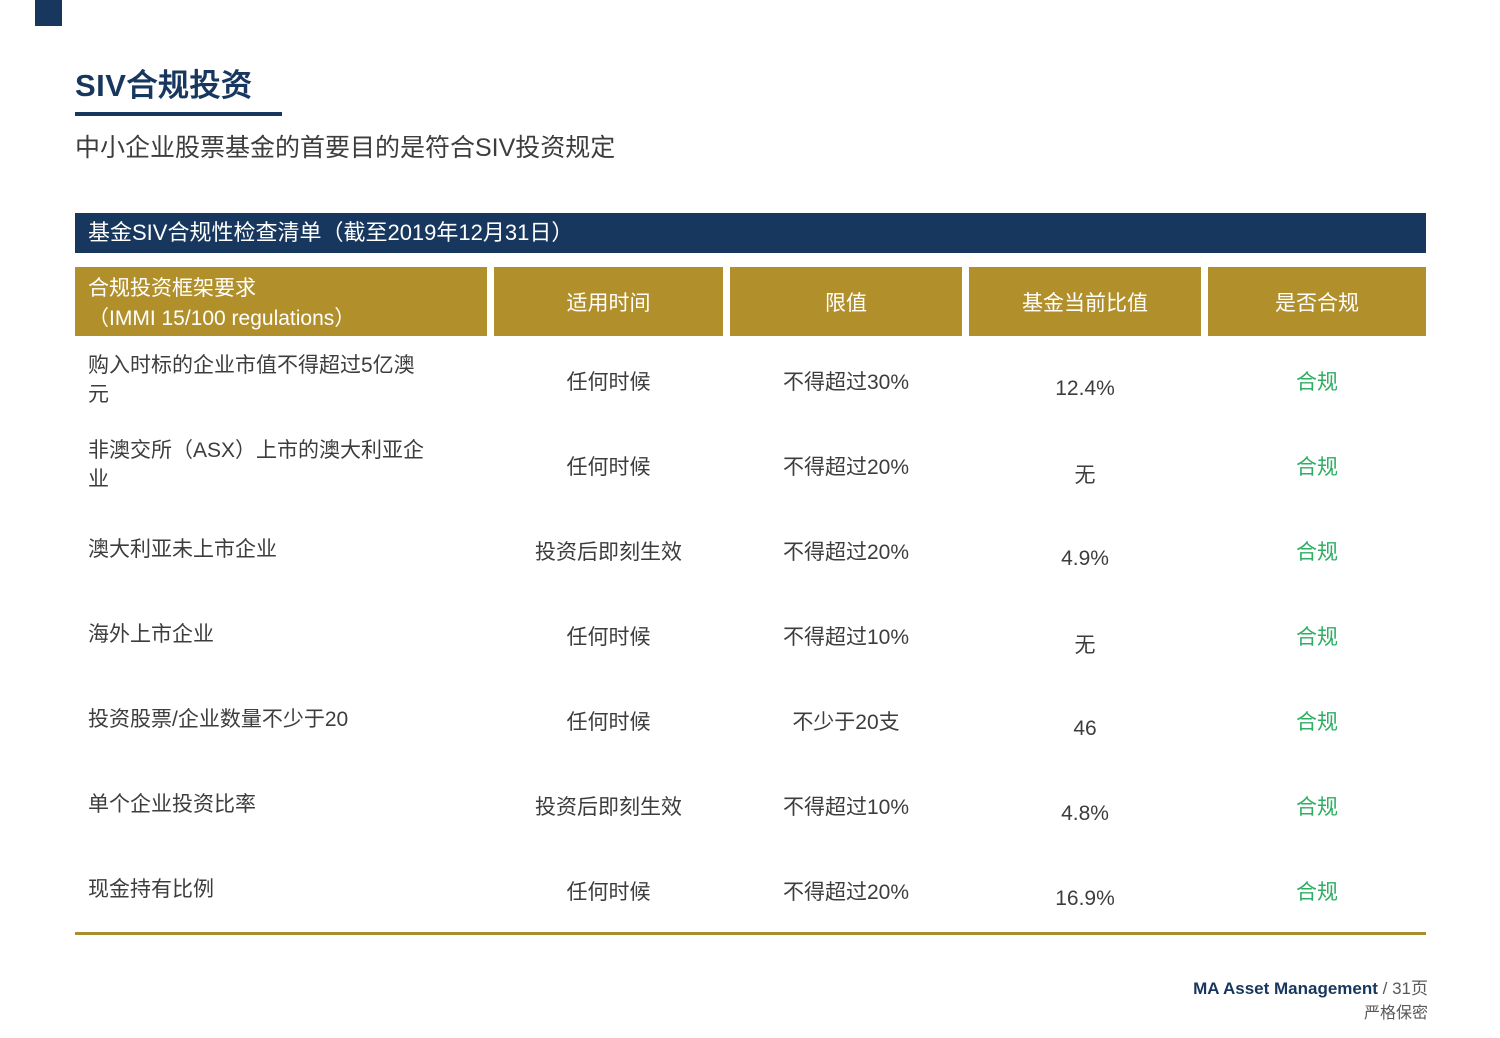 The image size is (1500, 1038). I want to click on footer-brand-text: MA Asset Management, so click(1285, 988).